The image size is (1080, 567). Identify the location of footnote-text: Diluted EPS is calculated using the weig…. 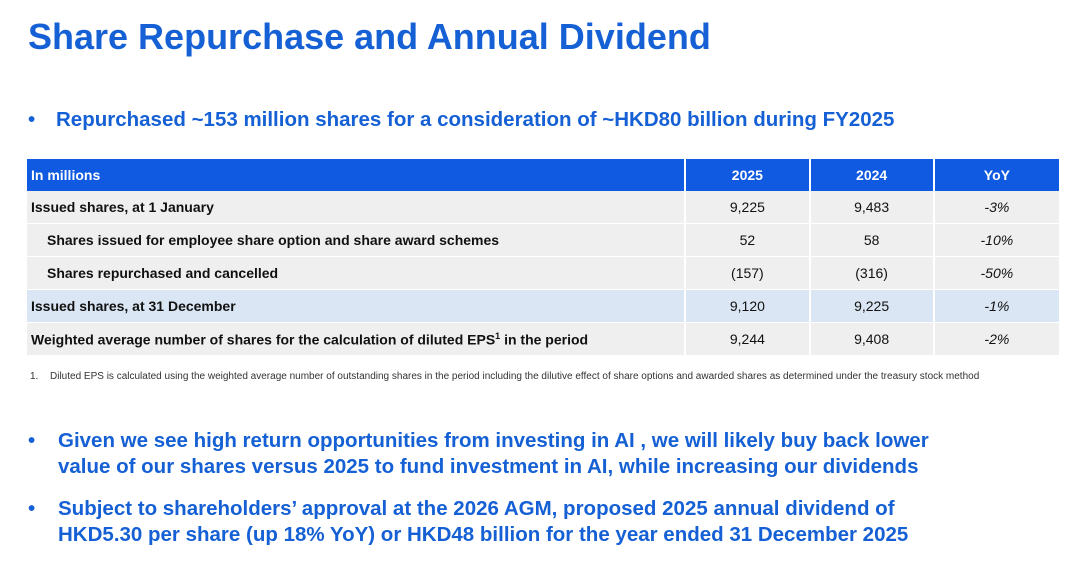
(515, 376).